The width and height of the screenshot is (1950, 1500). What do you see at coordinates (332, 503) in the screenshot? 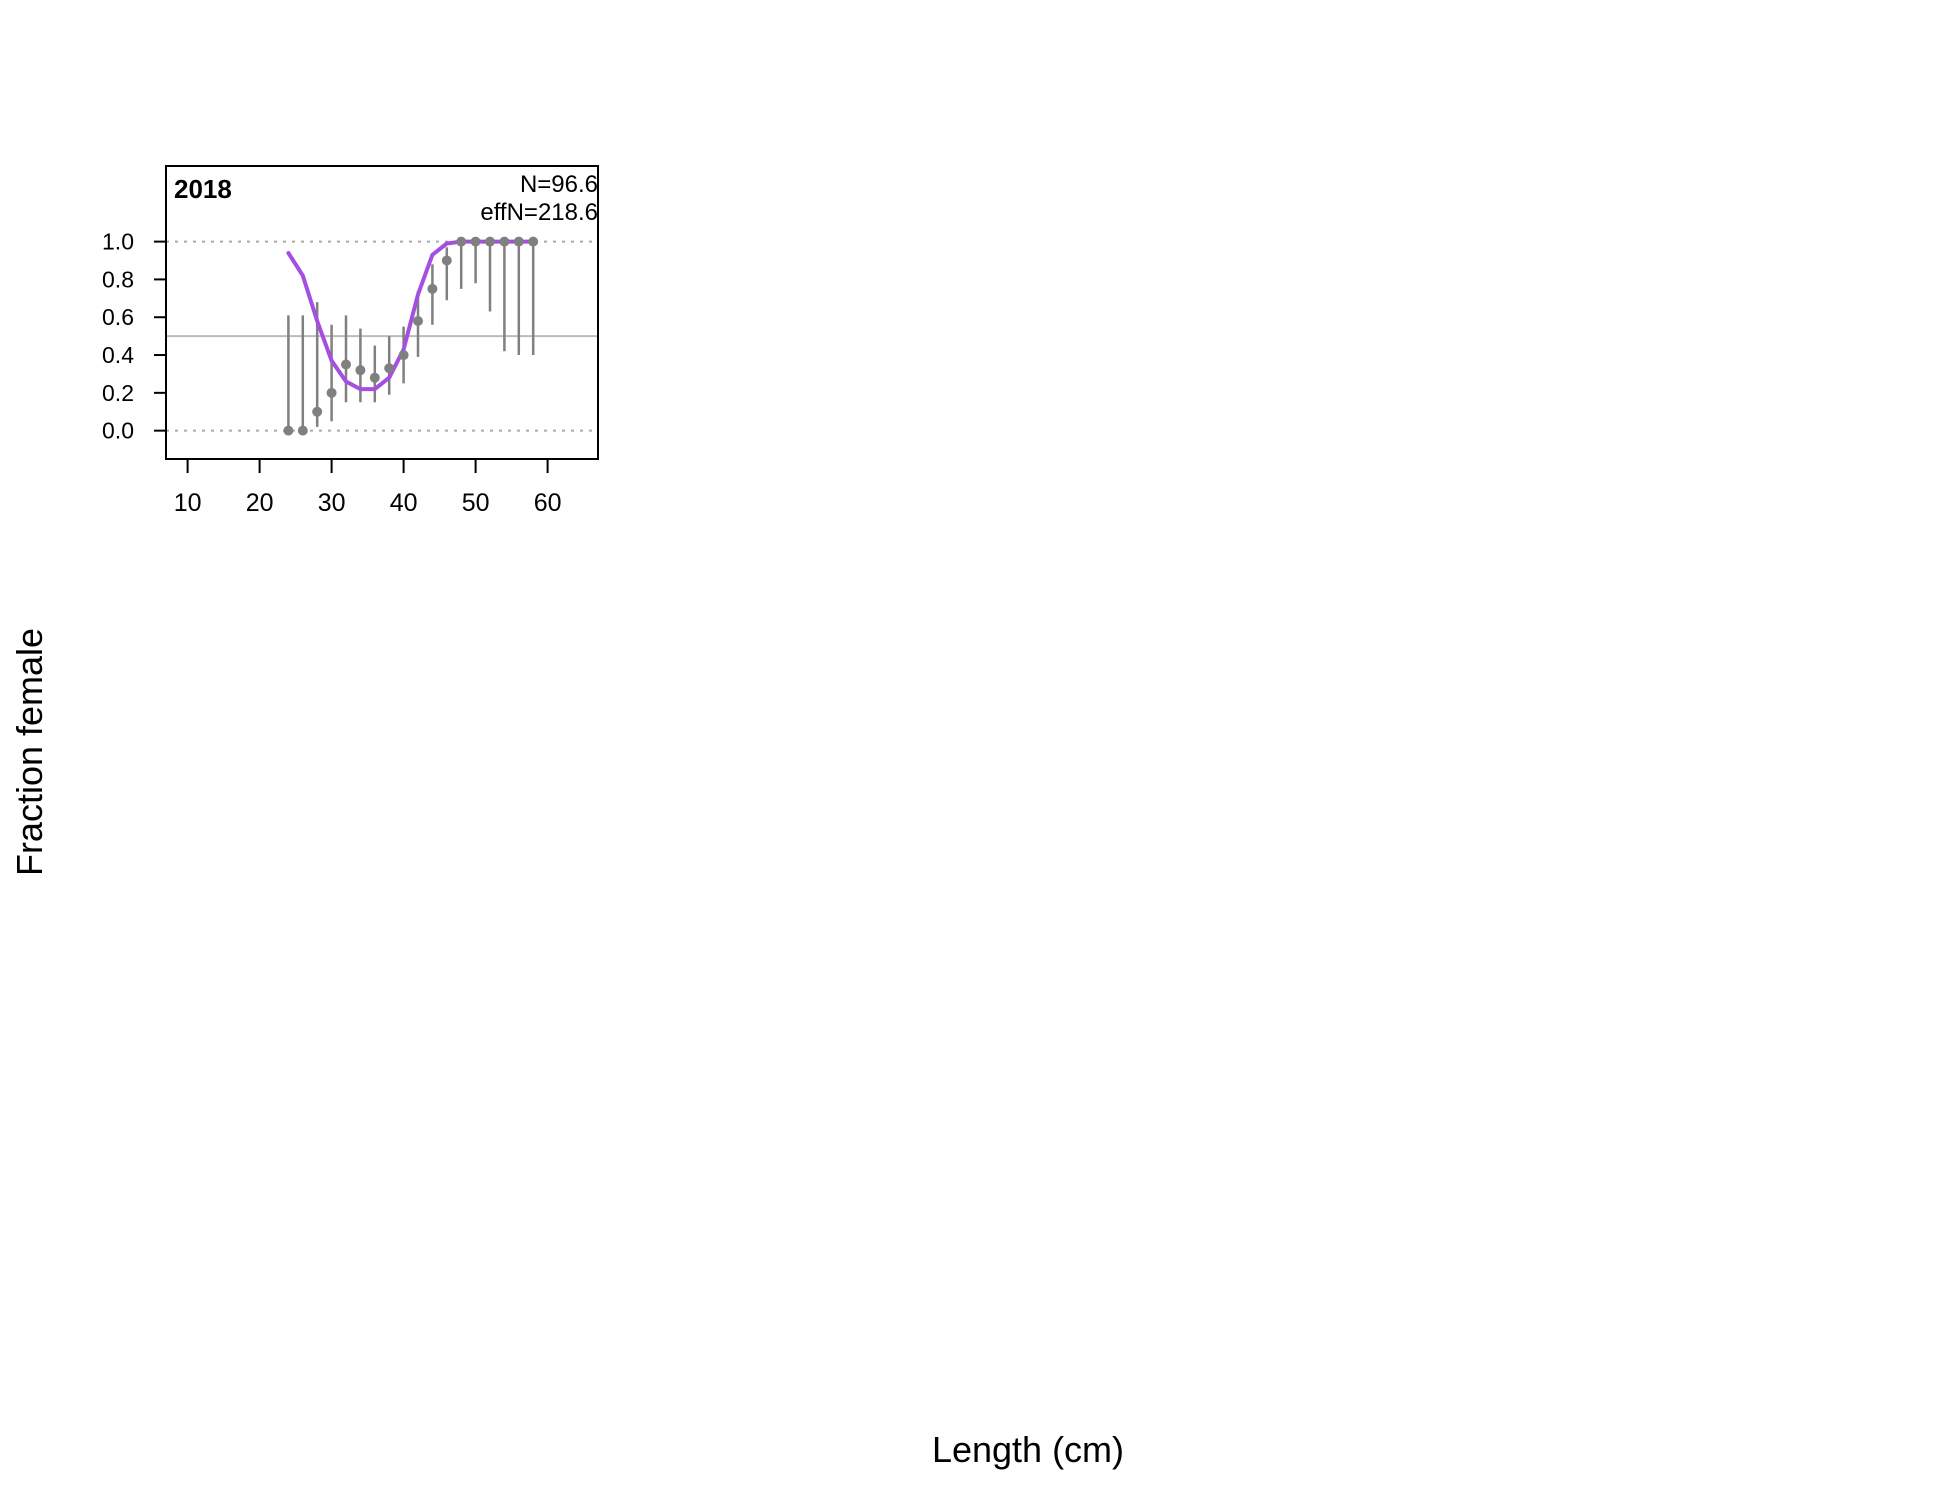
I see `x-tick-label: 30` at bounding box center [332, 503].